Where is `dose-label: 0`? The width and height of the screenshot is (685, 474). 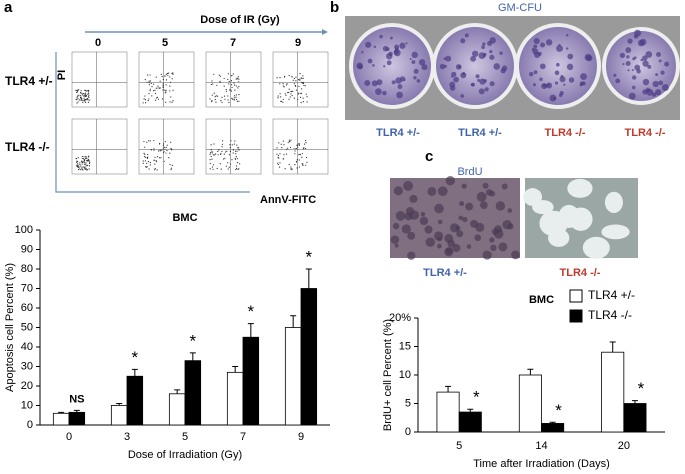 dose-label: 0 is located at coordinates (98, 43).